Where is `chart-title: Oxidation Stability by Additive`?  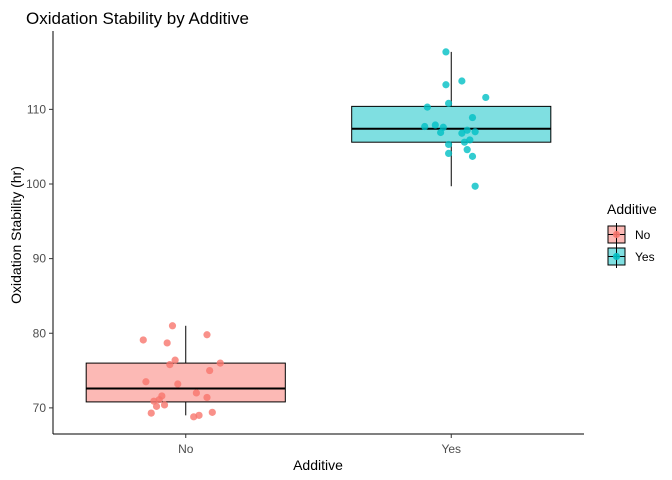
chart-title: Oxidation Stability by Additive is located at coordinates (137, 18).